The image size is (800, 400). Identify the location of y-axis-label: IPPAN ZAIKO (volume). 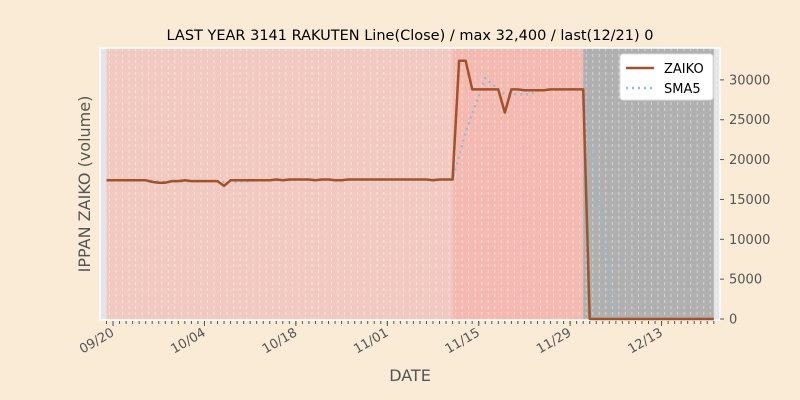
(84, 184).